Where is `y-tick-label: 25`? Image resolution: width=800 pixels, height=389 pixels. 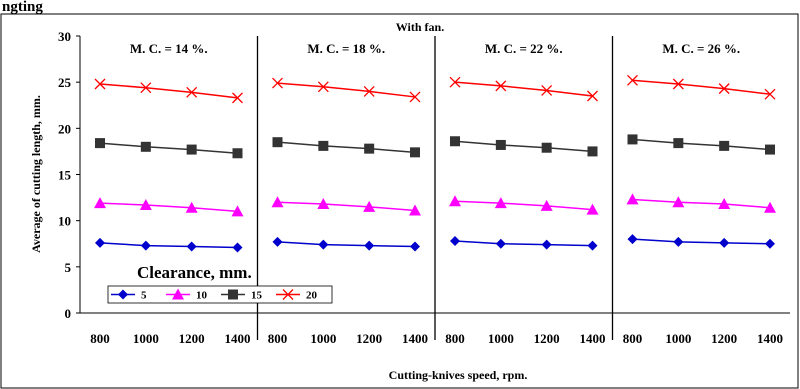 y-tick-label: 25 is located at coordinates (65, 82).